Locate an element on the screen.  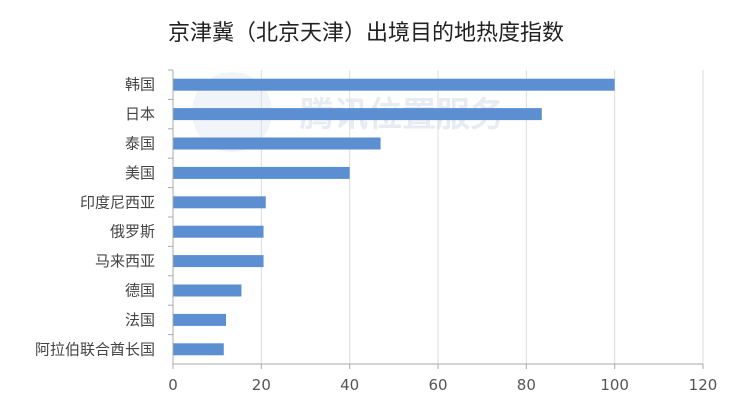
chart-title: 京津冀（北京天津）出境目的地热度指数 is located at coordinates (366, 33).